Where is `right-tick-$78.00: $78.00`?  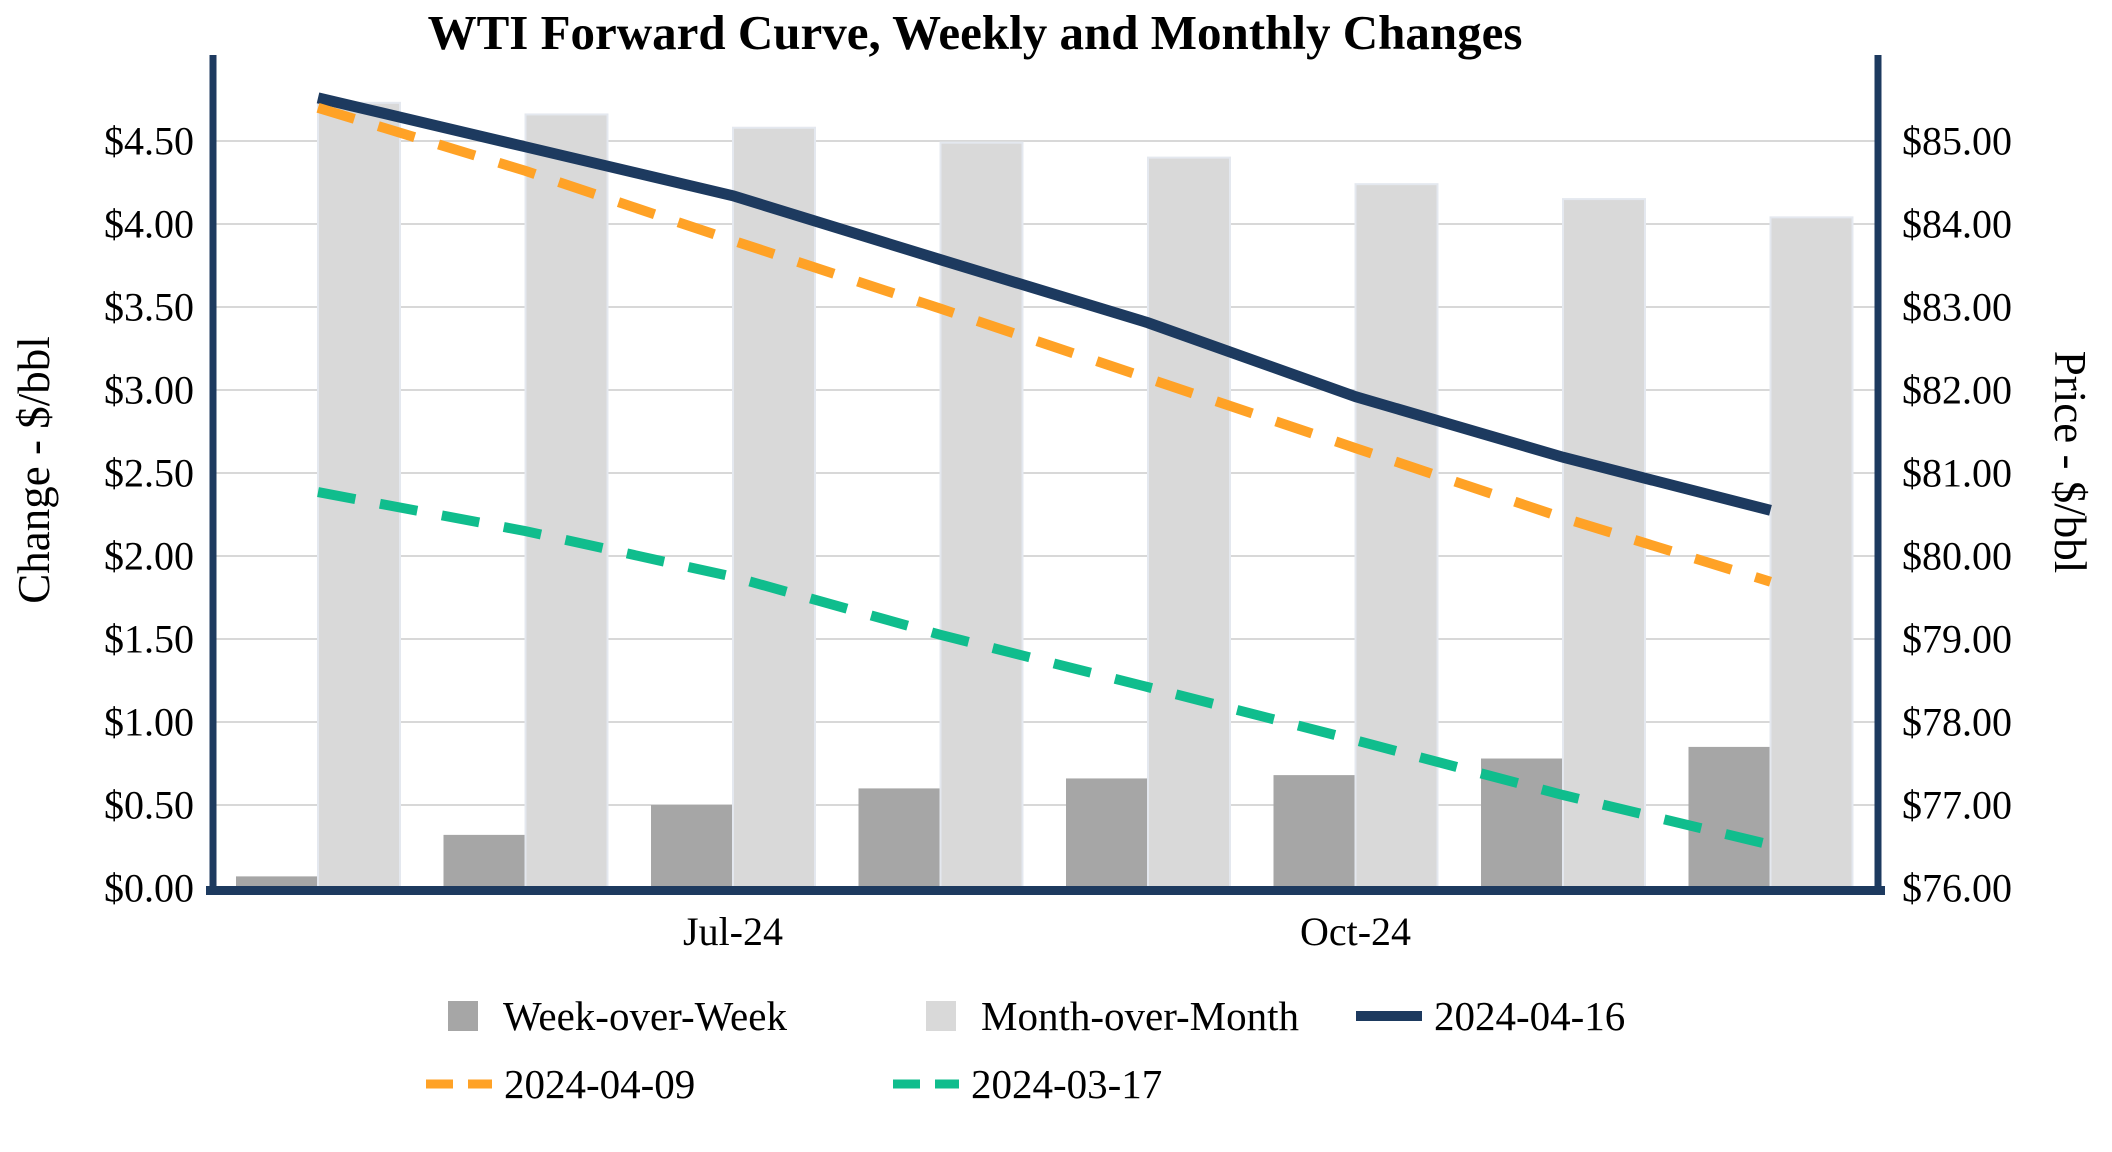
right-tick-$78.00: $78.00 is located at coordinates (1957, 722).